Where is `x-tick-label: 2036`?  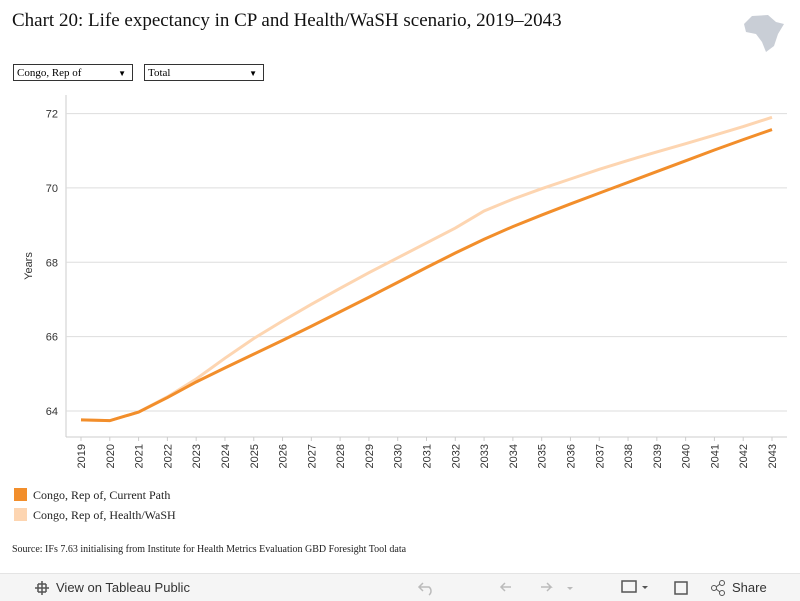
x-tick-label: 2036 is located at coordinates (571, 456).